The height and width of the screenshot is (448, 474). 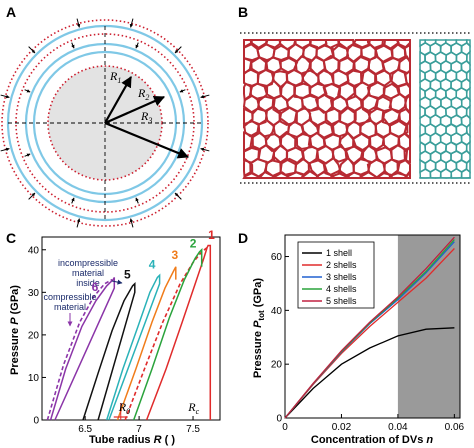 What do you see at coordinates (445, 109) in the screenshot?
I see `pristine-nanotube` at bounding box center [445, 109].